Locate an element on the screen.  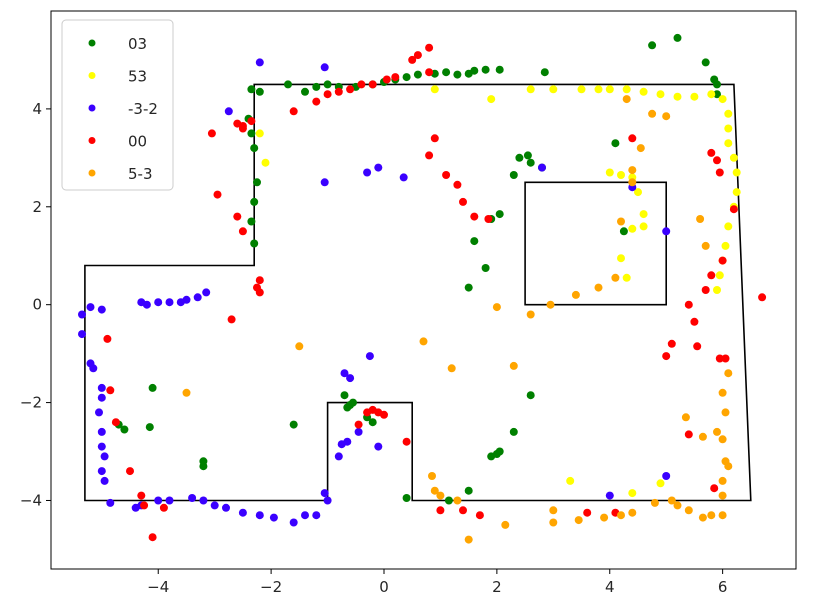
legend-box is located at coordinates (117, 105).